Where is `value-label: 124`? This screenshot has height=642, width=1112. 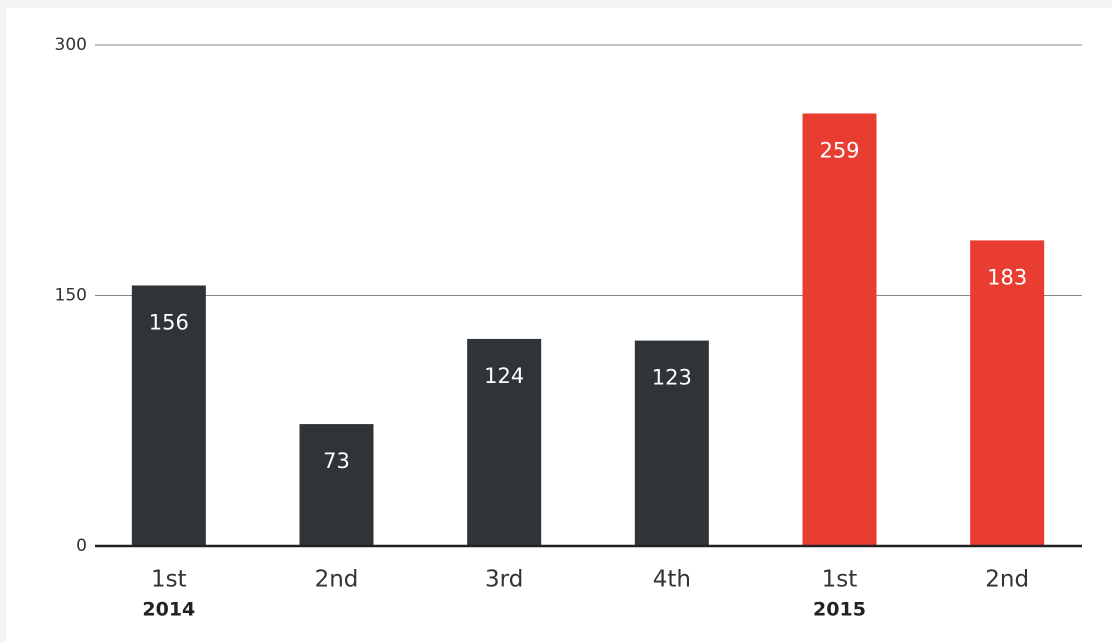
value-label: 124 is located at coordinates (504, 376).